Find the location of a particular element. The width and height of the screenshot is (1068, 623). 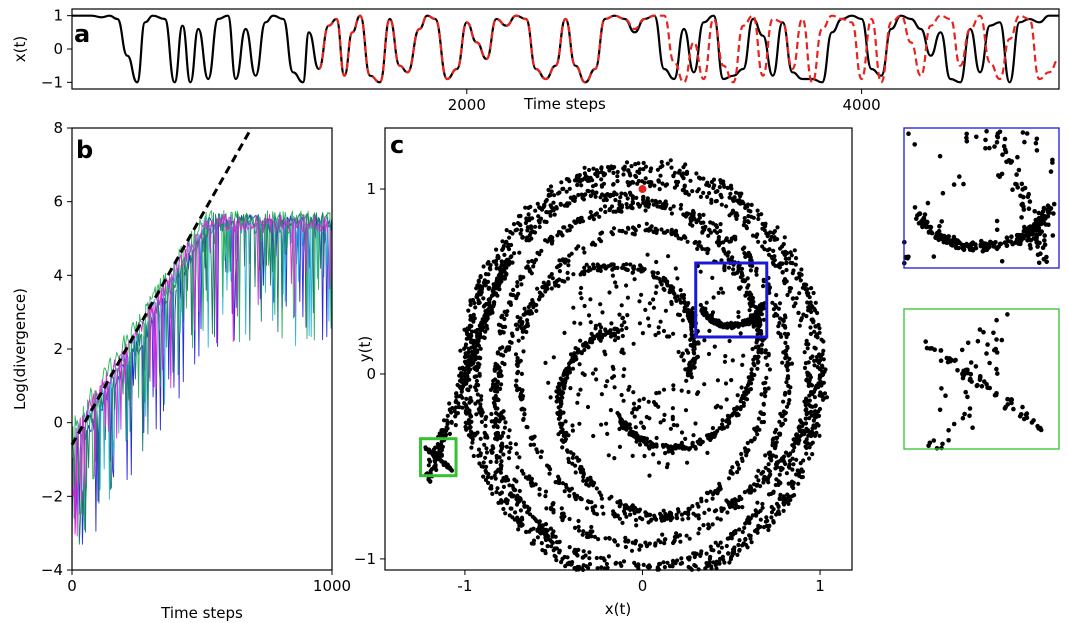

panel-c-ylabel: y(t) is located at coordinates (365, 349).